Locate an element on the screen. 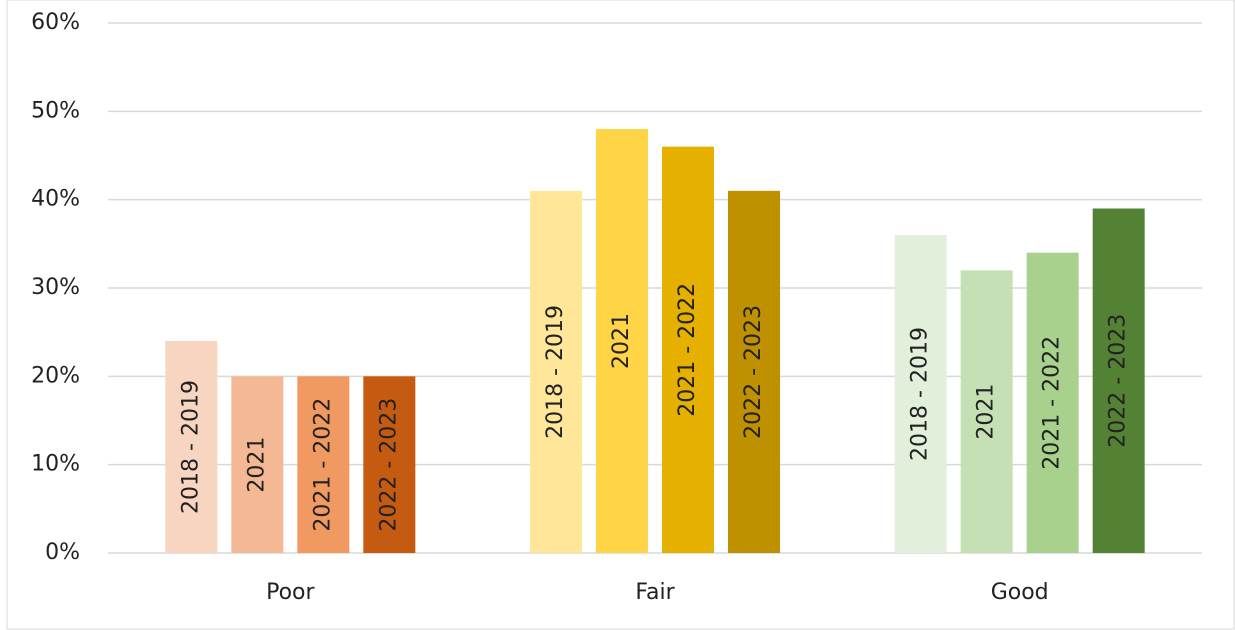  y-tick-label: 60% is located at coordinates (55, 22).